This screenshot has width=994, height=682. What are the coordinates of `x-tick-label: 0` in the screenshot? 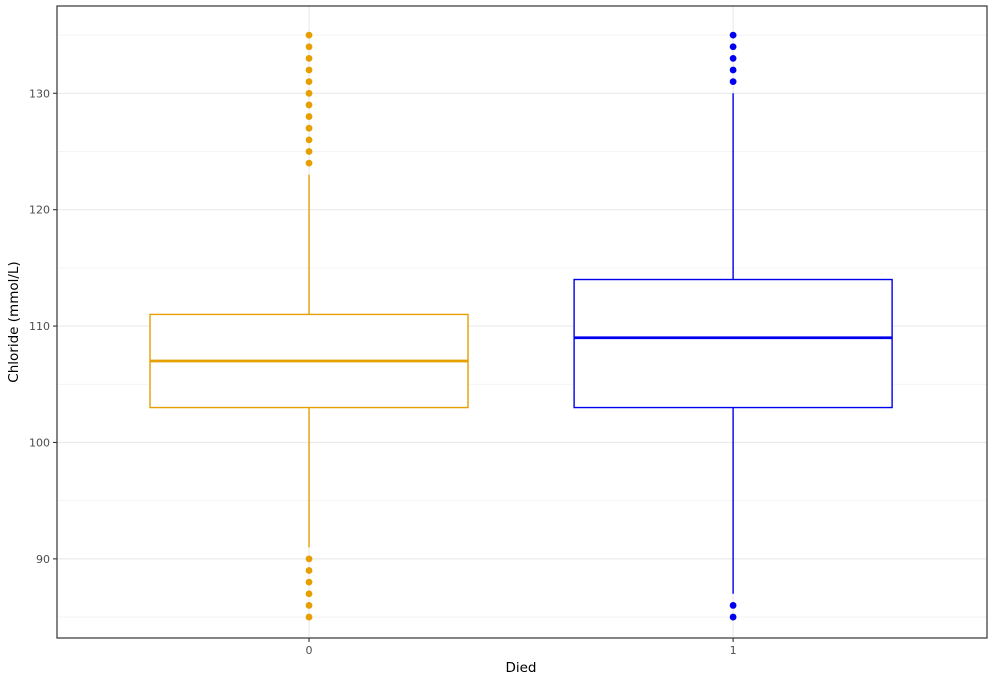 It's located at (309, 650).